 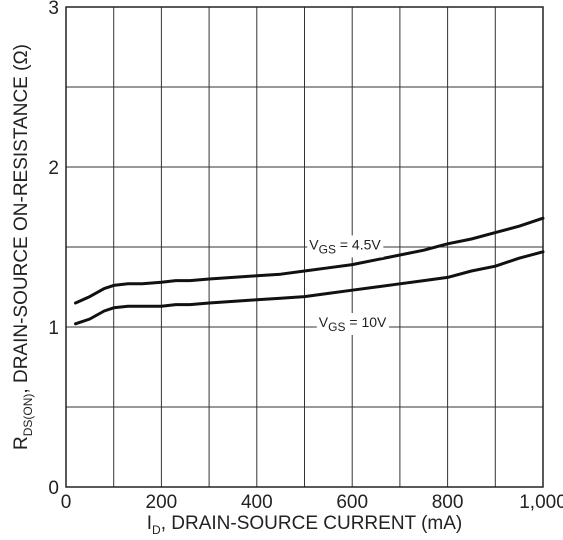 What do you see at coordinates (66, 502) in the screenshot?
I see `x-tick-label: 0` at bounding box center [66, 502].